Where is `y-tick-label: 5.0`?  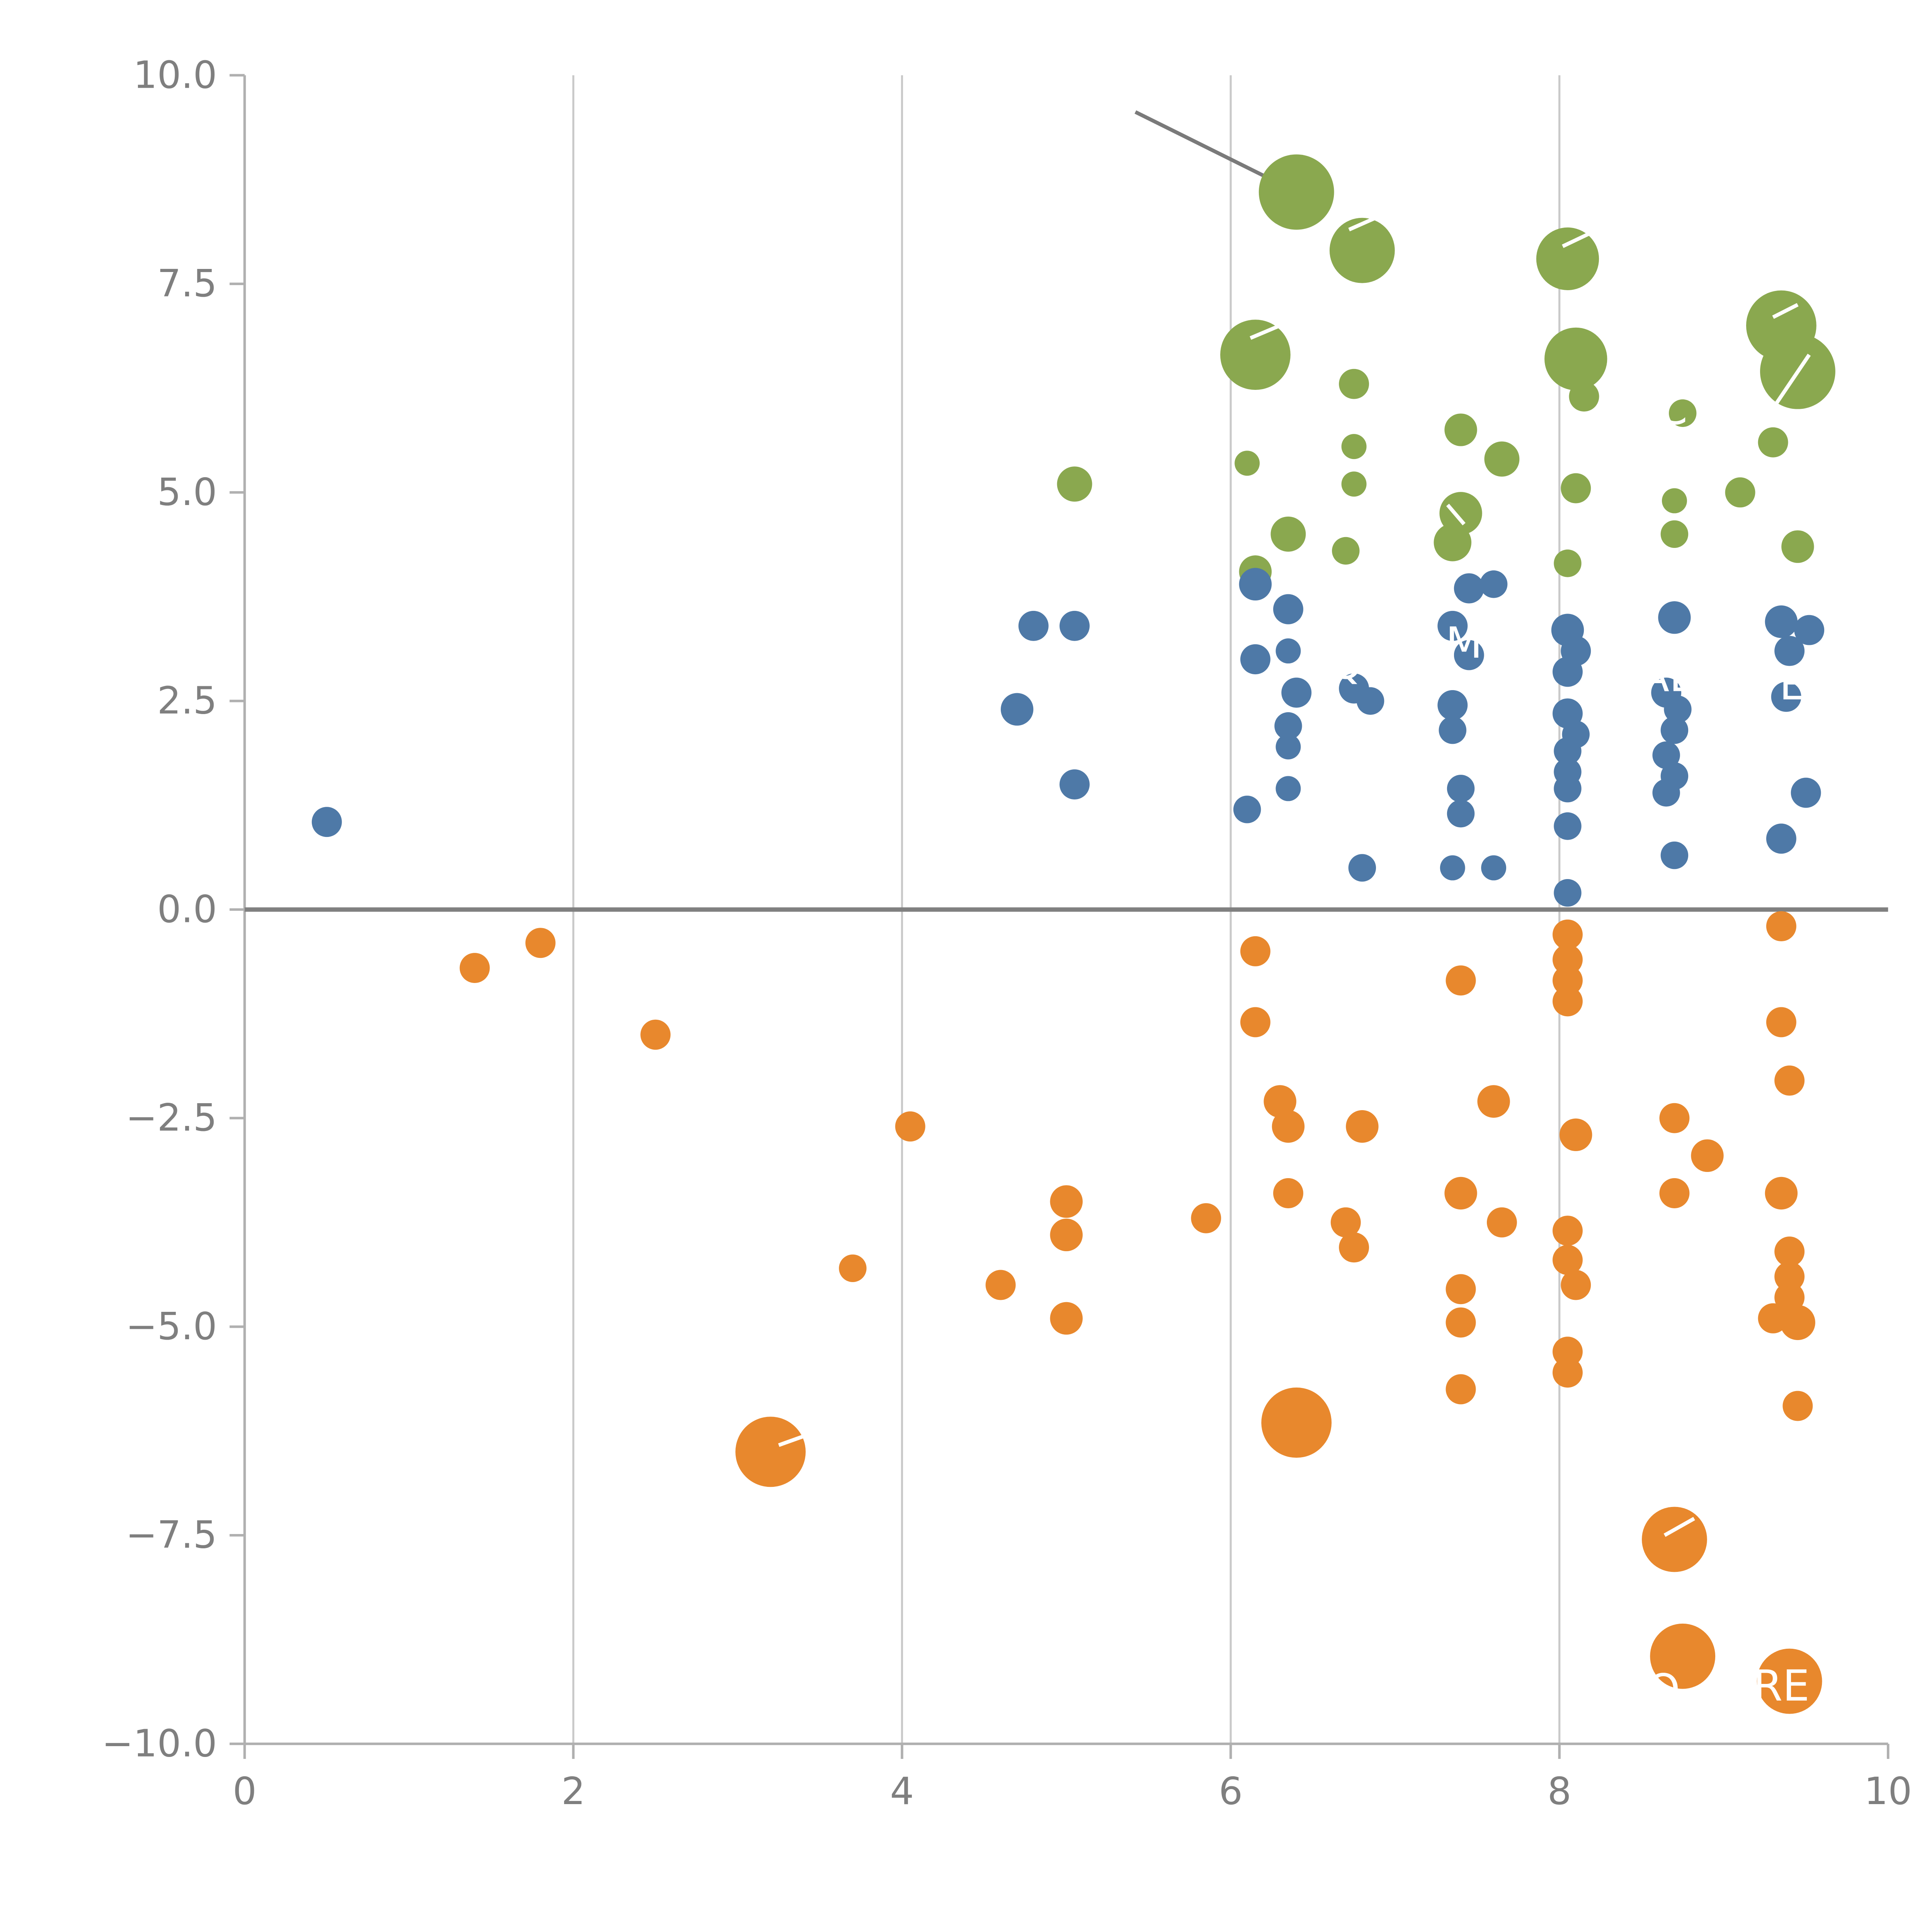 y-tick-label: 5.0 is located at coordinates (187, 492).